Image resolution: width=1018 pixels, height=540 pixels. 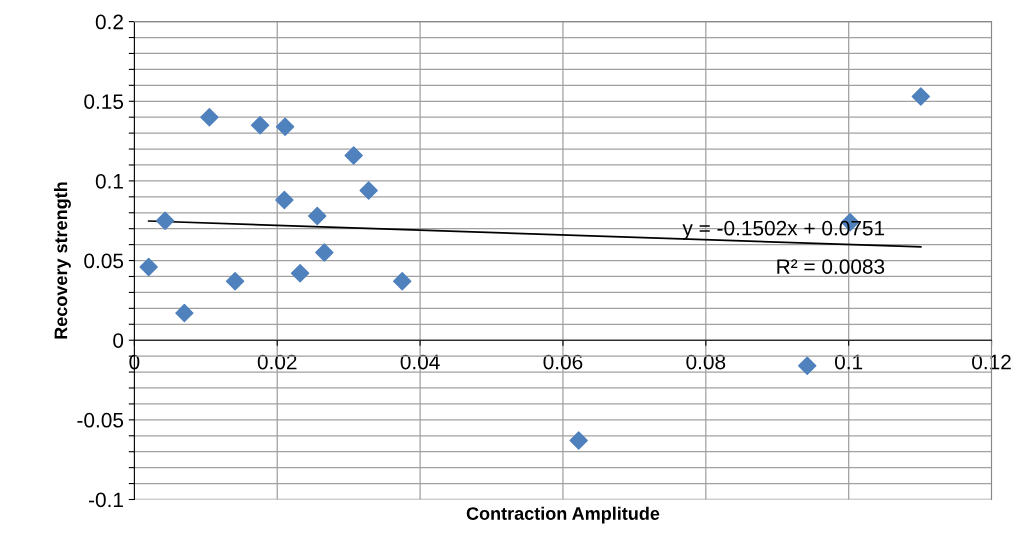 I want to click on x-tick-label: 0.04, so click(x=420, y=362).